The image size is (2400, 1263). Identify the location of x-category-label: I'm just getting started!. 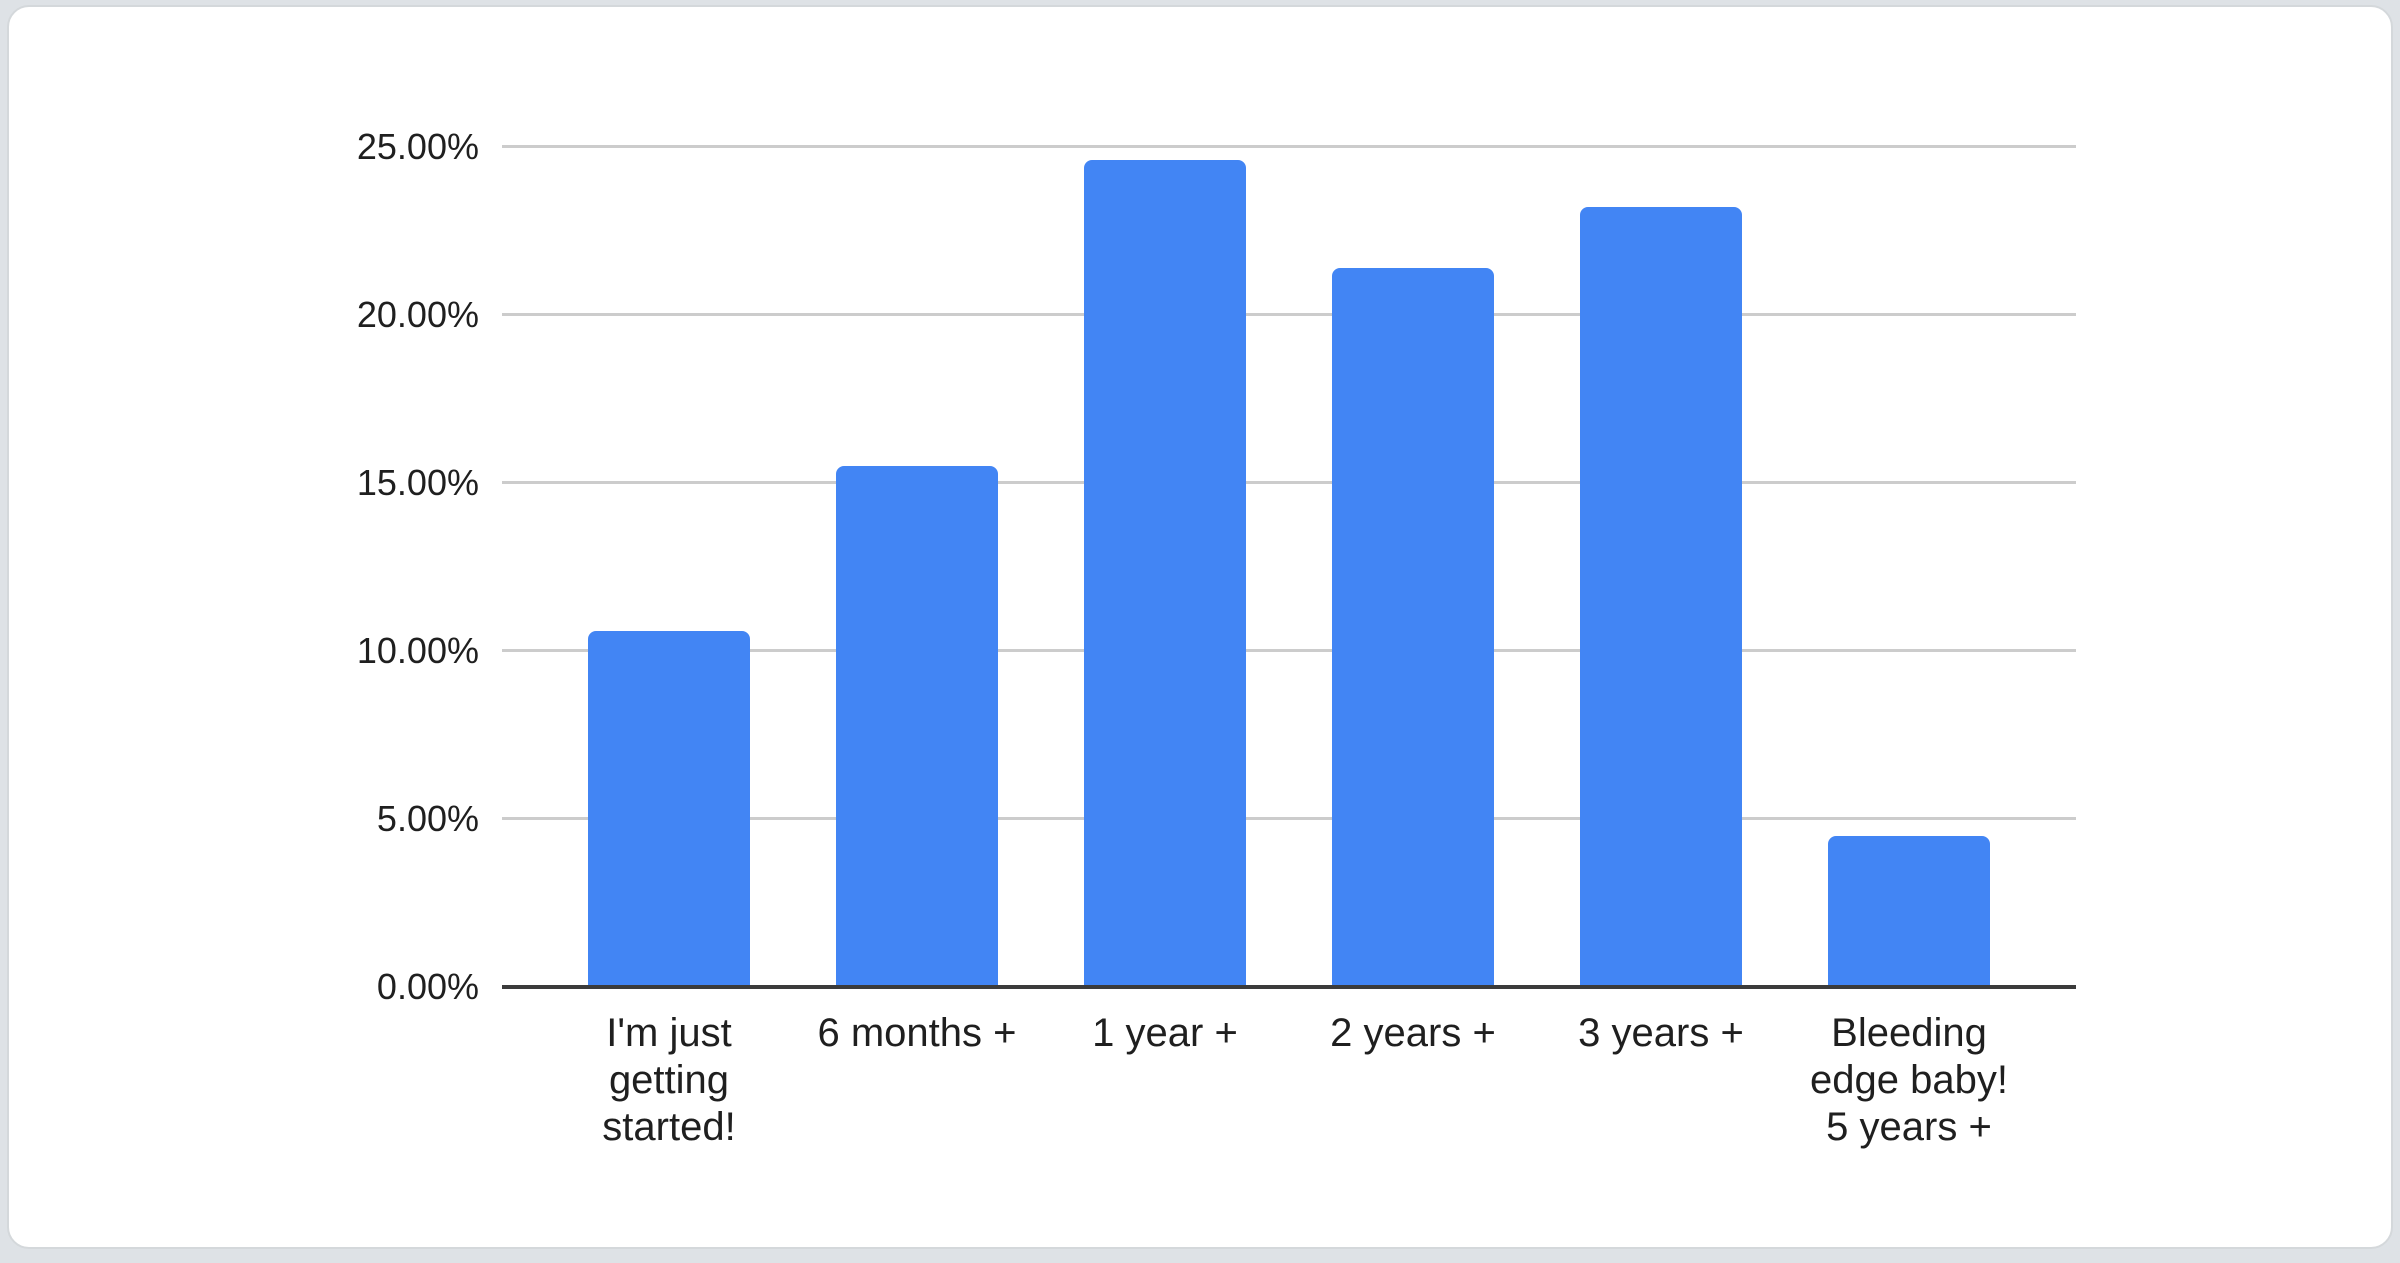
(669, 1080).